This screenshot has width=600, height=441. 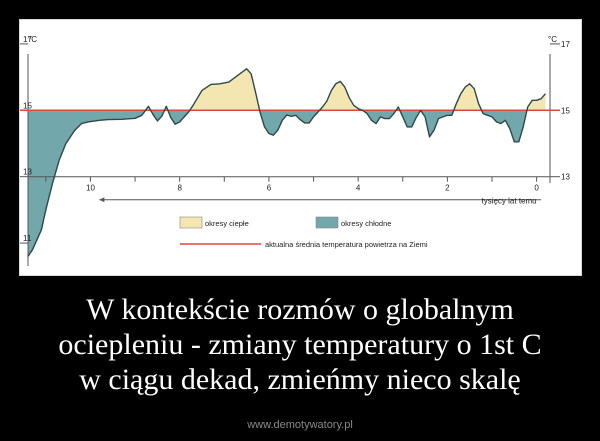 What do you see at coordinates (366, 223) in the screenshot?
I see `legend-cold-label: okresy chłodne` at bounding box center [366, 223].